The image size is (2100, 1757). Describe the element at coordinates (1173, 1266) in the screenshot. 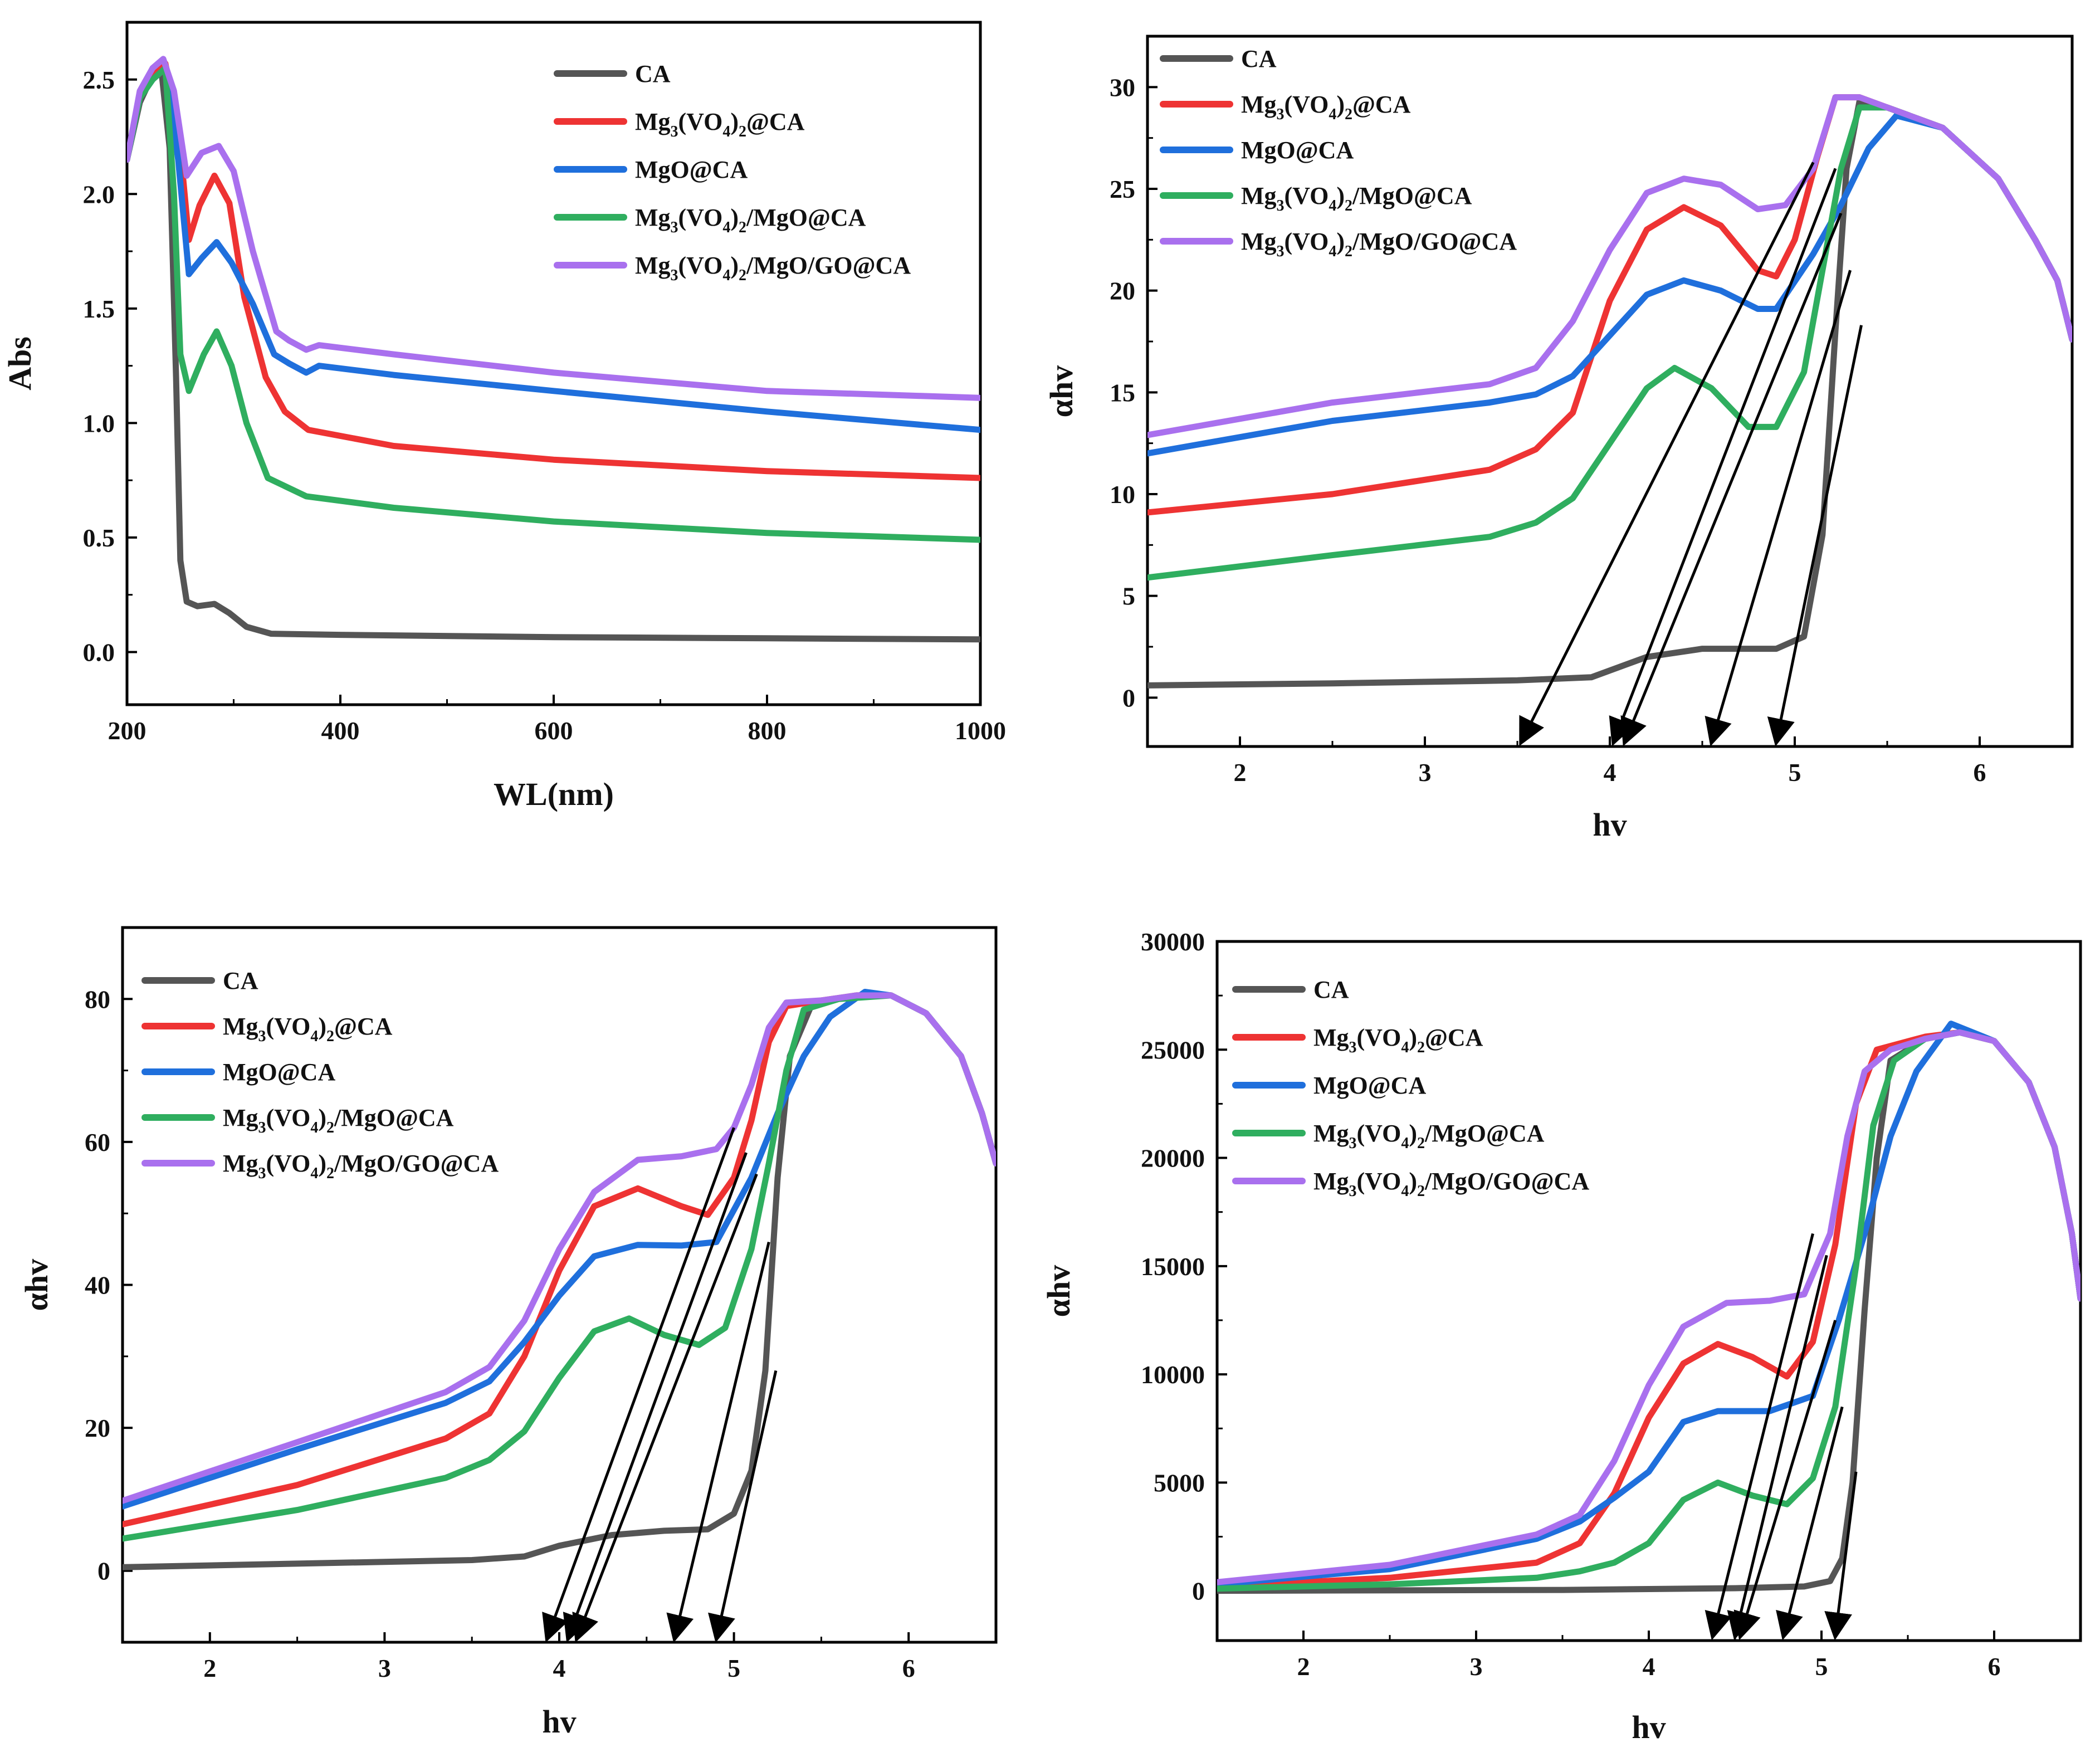

I see `y-tick-label: 15000` at that location.